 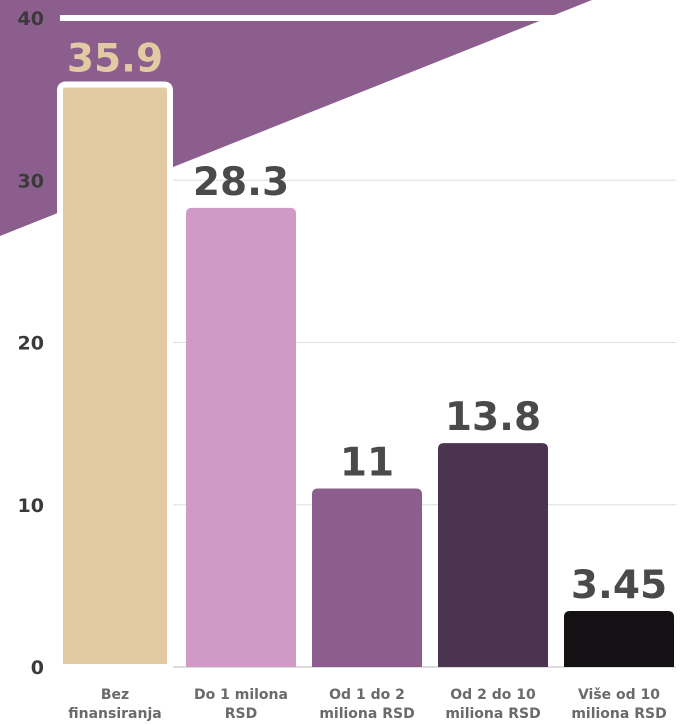 I want to click on y-axis: 0 10 20 30 40, so click(x=31, y=343).